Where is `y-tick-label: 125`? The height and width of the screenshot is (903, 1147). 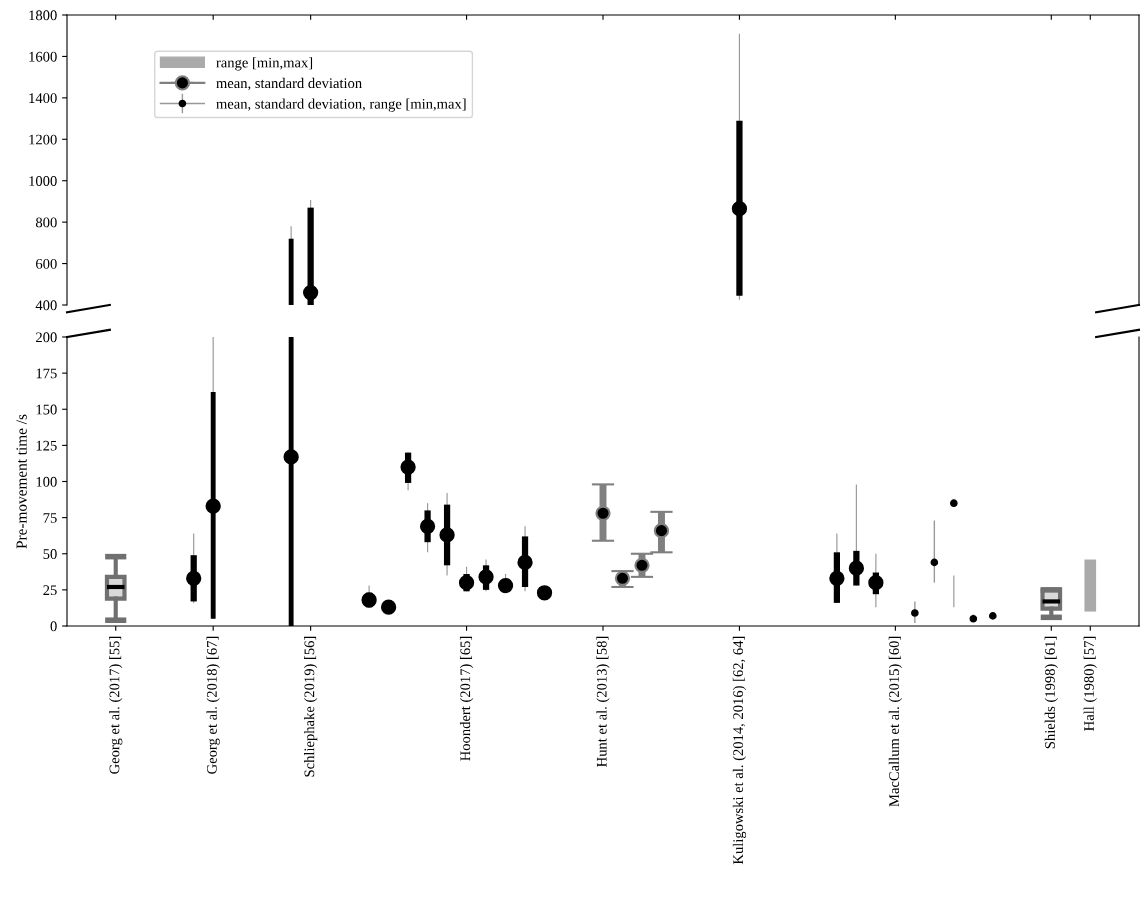
y-tick-label: 125 is located at coordinates (46, 445).